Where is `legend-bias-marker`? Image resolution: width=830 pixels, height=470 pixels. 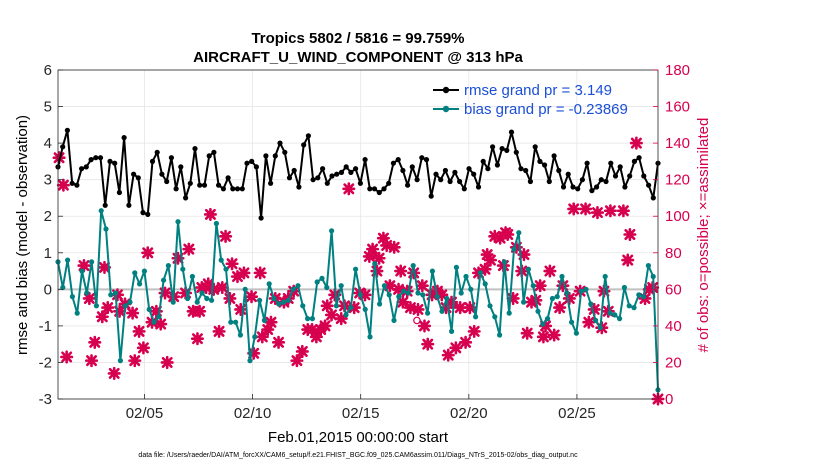 legend-bias-marker is located at coordinates (446, 109).